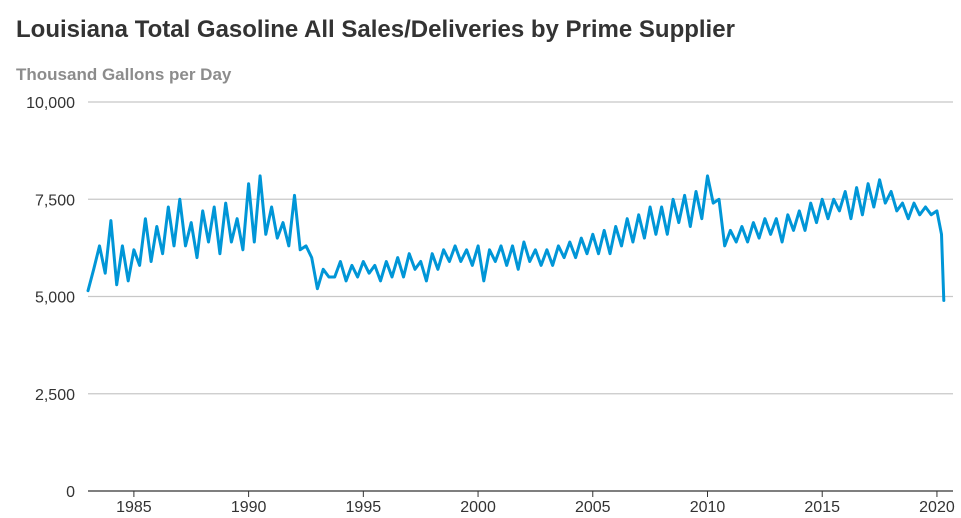  I want to click on x-tick-label: 1985, so click(134, 507).